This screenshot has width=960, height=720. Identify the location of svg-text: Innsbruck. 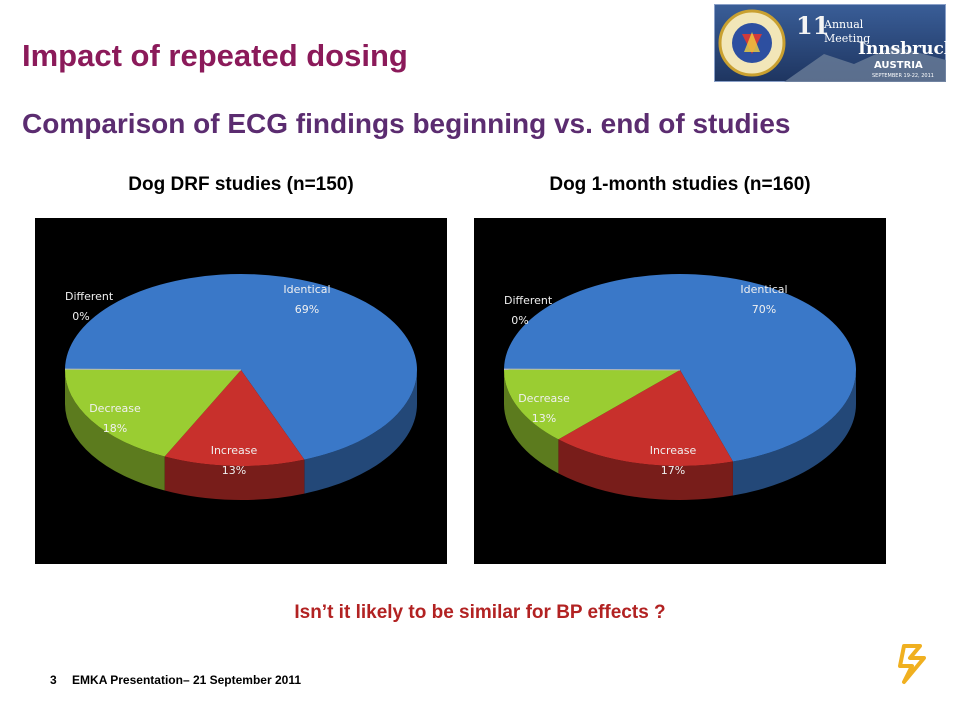
(902, 49).